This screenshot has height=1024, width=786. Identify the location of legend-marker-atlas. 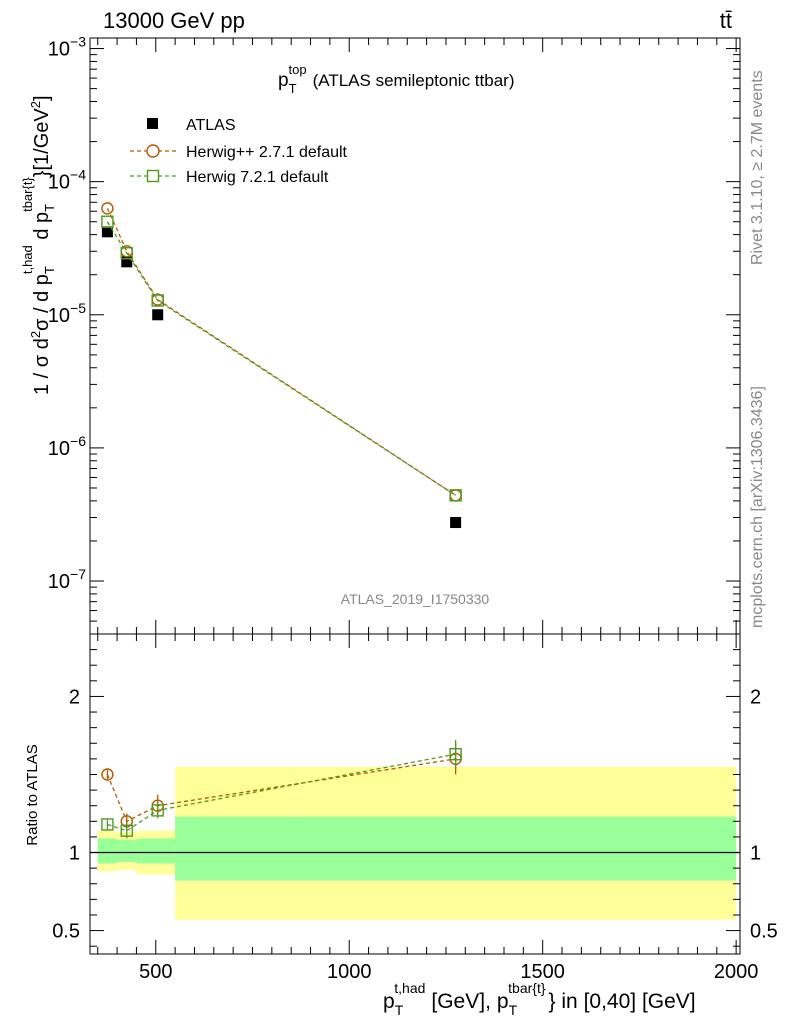
(152, 123).